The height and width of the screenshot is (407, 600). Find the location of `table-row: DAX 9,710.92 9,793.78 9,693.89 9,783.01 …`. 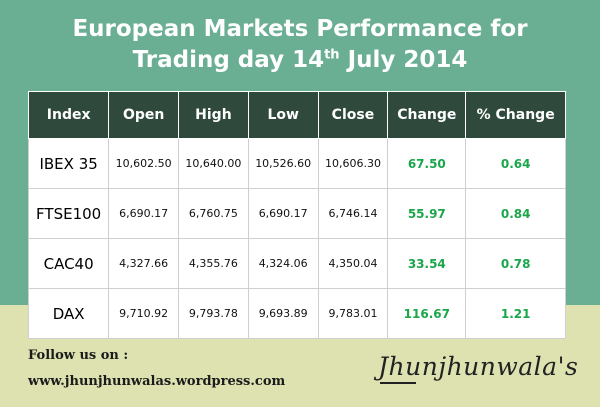

table-row: DAX 9,710.92 9,793.78 9,693.89 9,783.01 … is located at coordinates (296, 313).